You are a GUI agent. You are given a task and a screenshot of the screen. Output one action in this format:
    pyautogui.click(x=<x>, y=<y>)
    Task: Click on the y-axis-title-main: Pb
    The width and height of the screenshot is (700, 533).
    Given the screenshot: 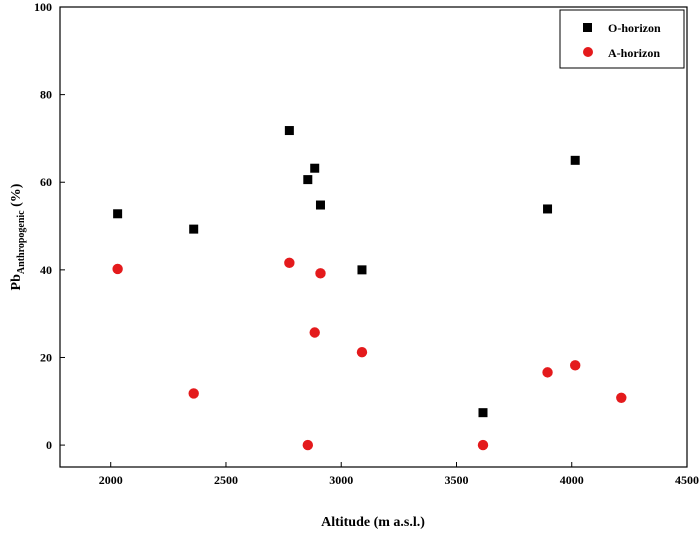 What is the action you would take?
    pyautogui.click(x=16, y=282)
    